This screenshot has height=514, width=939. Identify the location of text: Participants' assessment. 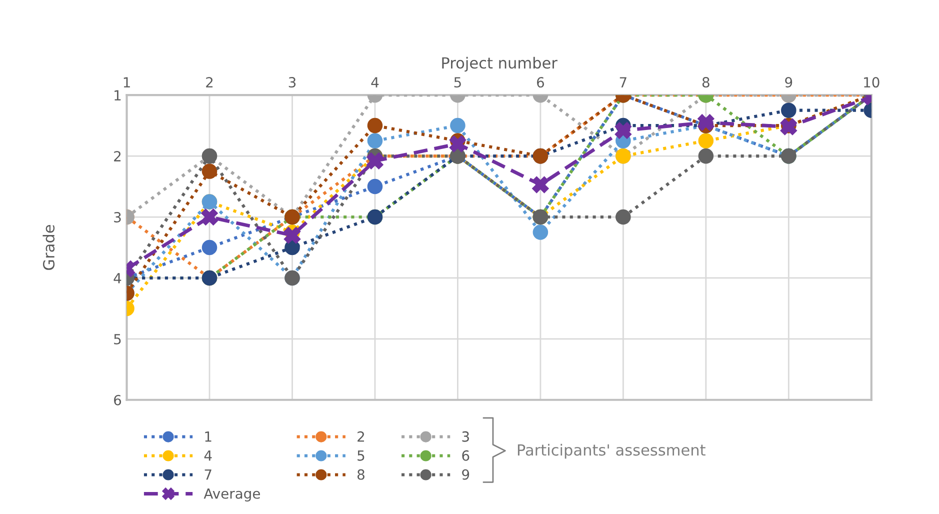
(612, 451).